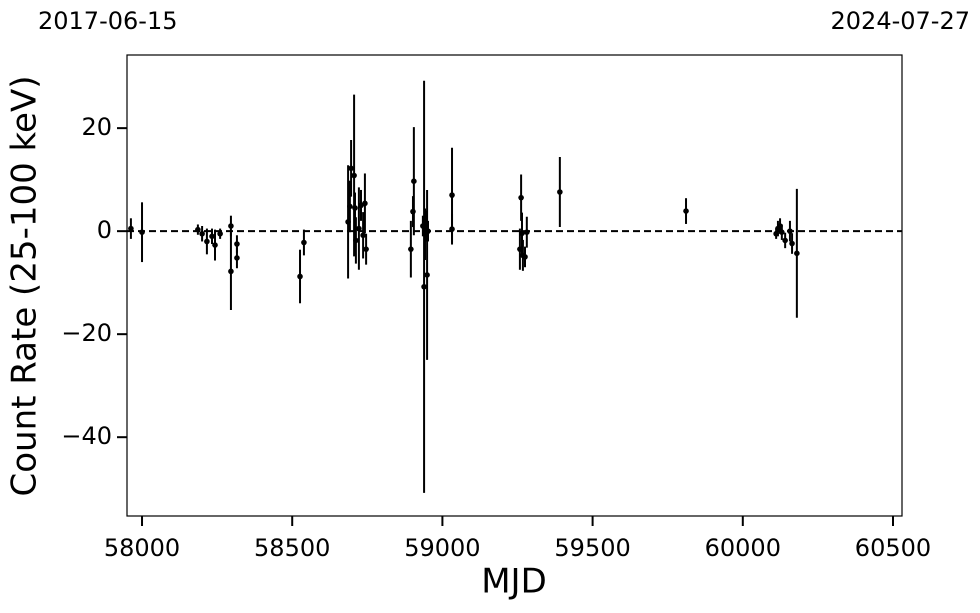 The height and width of the screenshot is (613, 980). I want to click on x-tick-label: 60500, so click(893, 548).